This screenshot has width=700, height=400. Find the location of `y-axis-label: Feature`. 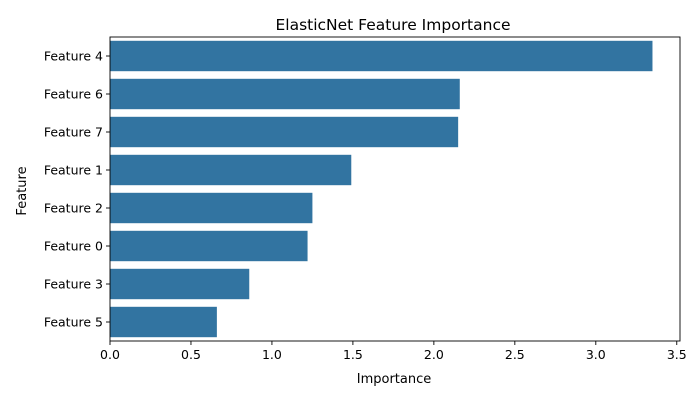

y-axis-label: Feature is located at coordinates (22, 190).